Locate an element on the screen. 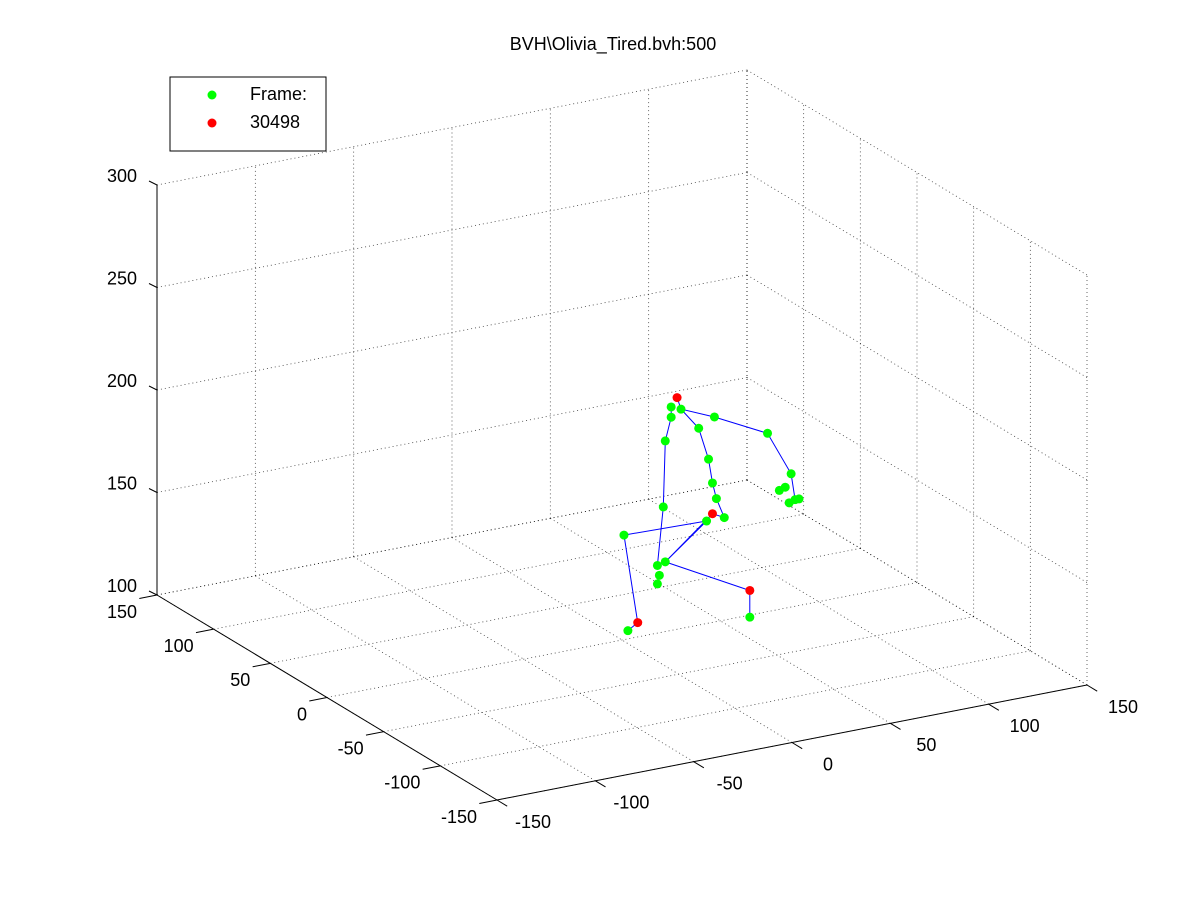  y-tick-label: 0 is located at coordinates (302, 714).